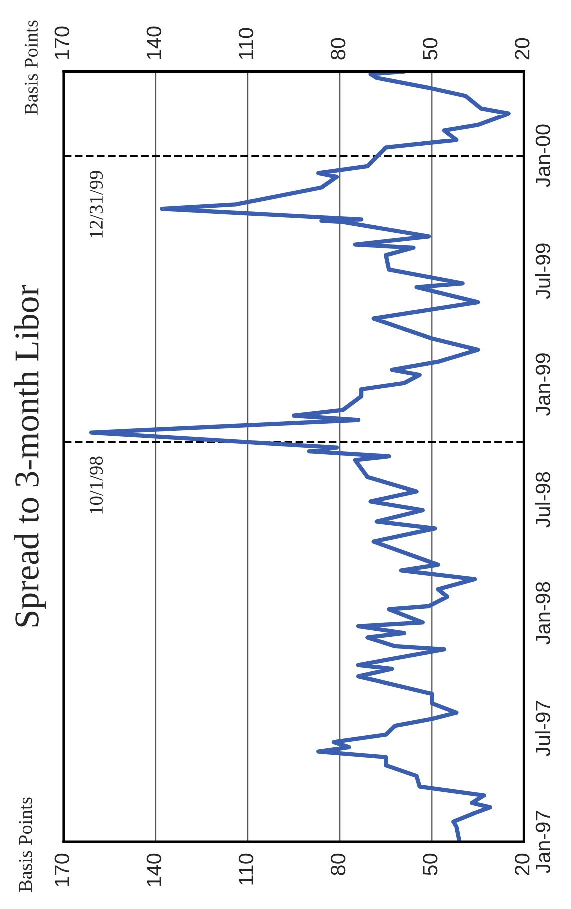 This screenshot has width=571, height=909. I want to click on y-tick-label: Jan-98, so click(543, 613).